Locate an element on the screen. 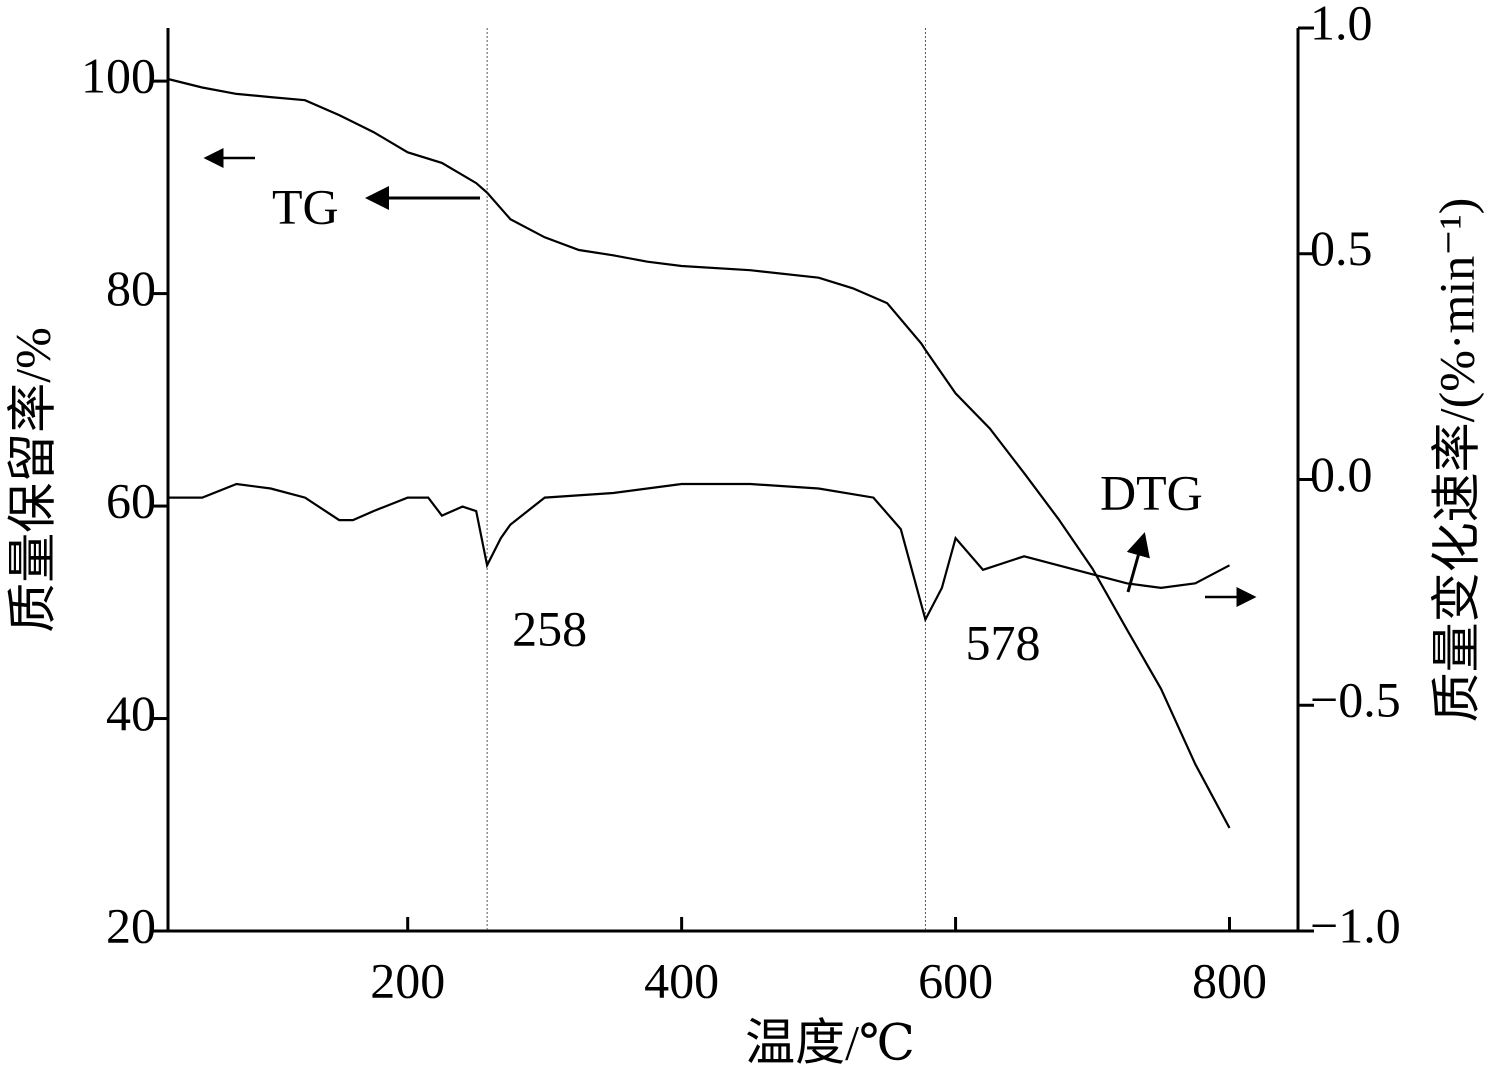 The image size is (1500, 1078). y2-tick-label: −1.0 is located at coordinates (1355, 925).